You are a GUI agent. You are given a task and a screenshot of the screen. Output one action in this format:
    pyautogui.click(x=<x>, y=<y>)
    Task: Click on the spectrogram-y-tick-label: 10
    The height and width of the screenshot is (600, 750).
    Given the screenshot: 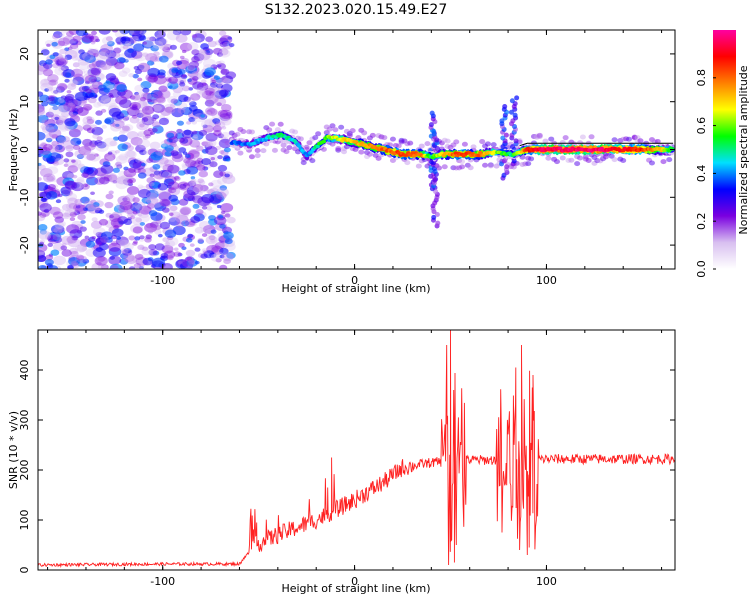 What is the action you would take?
    pyautogui.click(x=24, y=102)
    